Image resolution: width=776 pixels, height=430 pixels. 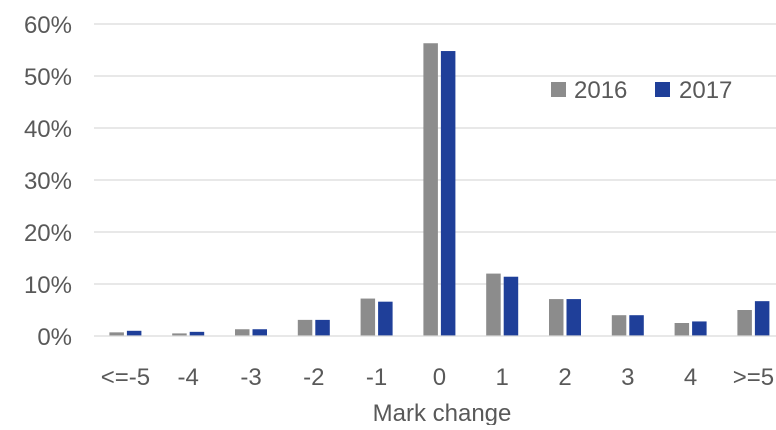 What do you see at coordinates (641, 90) in the screenshot?
I see `legend: 2016 2017` at bounding box center [641, 90].